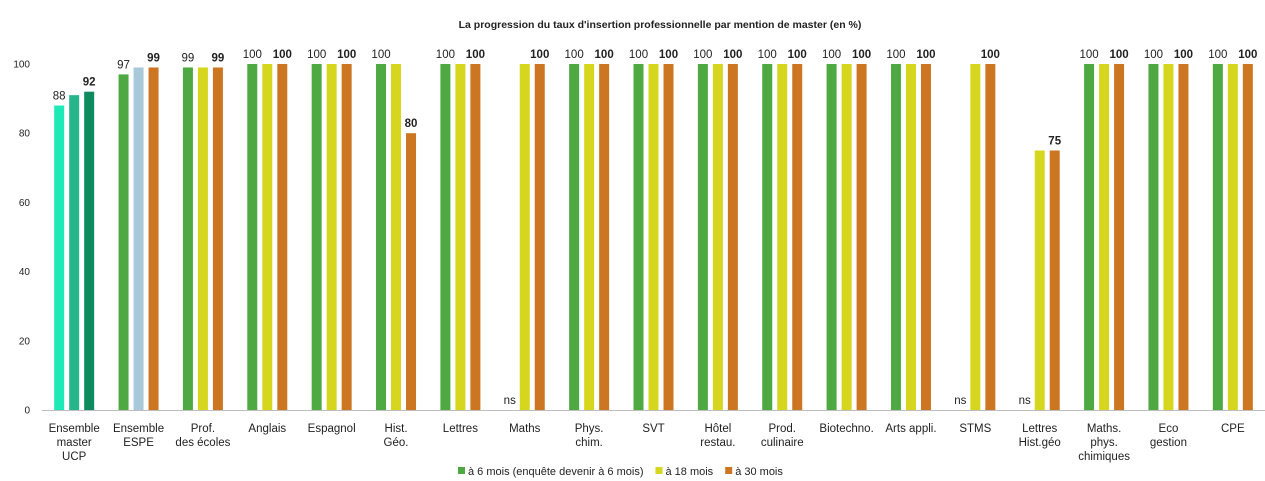 Image resolution: width=1265 pixels, height=481 pixels. I want to click on category-label: Lettres, so click(460, 429).